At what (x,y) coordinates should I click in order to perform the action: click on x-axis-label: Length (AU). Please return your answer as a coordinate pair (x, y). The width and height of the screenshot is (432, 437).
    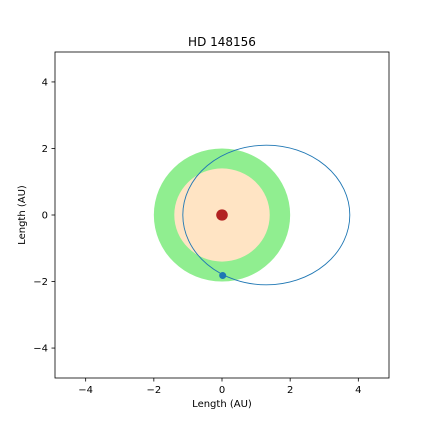
    Looking at the image, I should click on (222, 404).